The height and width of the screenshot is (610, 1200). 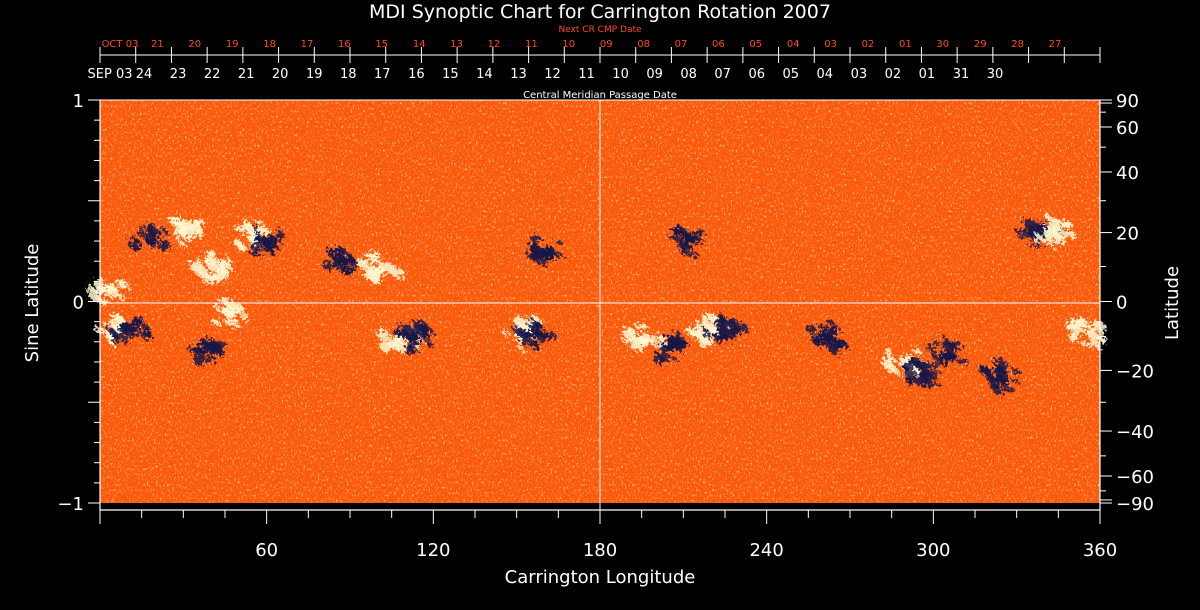 I want to click on y-right-tick-label: −20, so click(x=1135, y=371).